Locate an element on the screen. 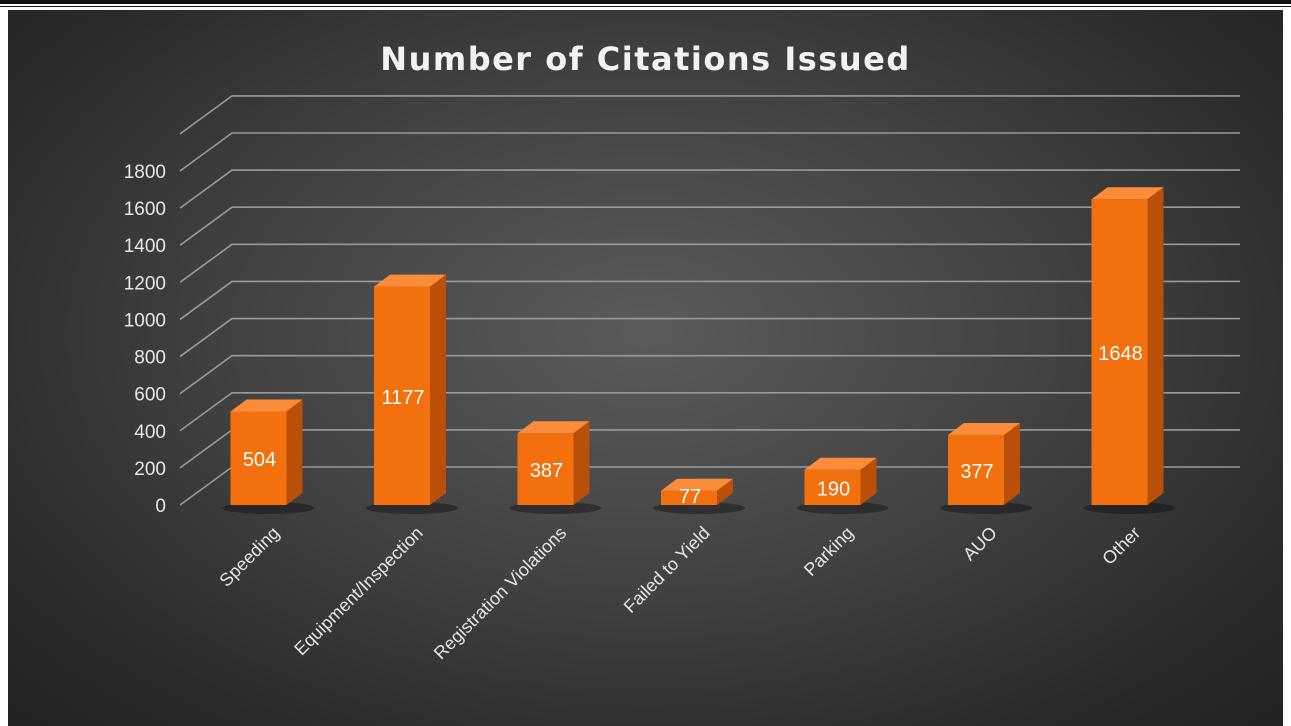 This screenshot has height=726, width=1291. top-rule-thin is located at coordinates (645, 6).